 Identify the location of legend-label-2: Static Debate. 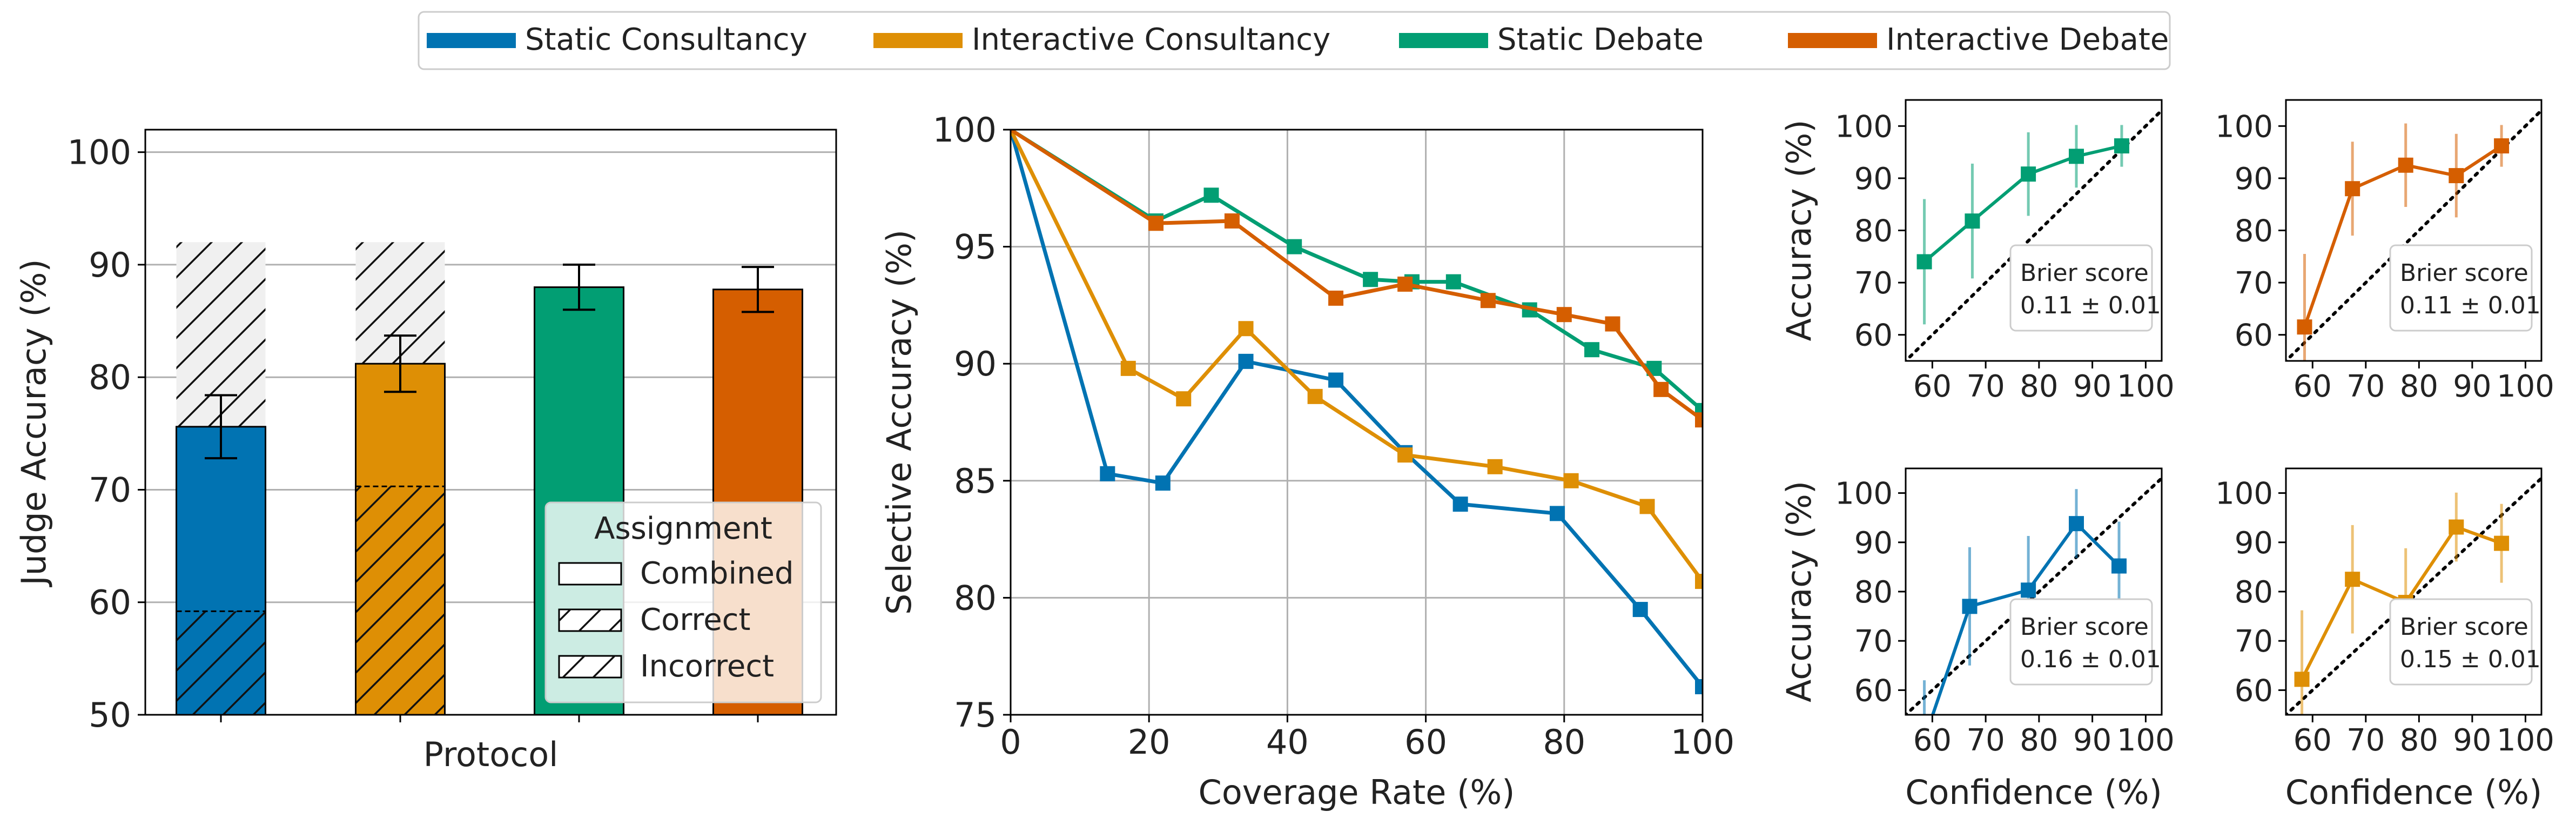
(1600, 39).